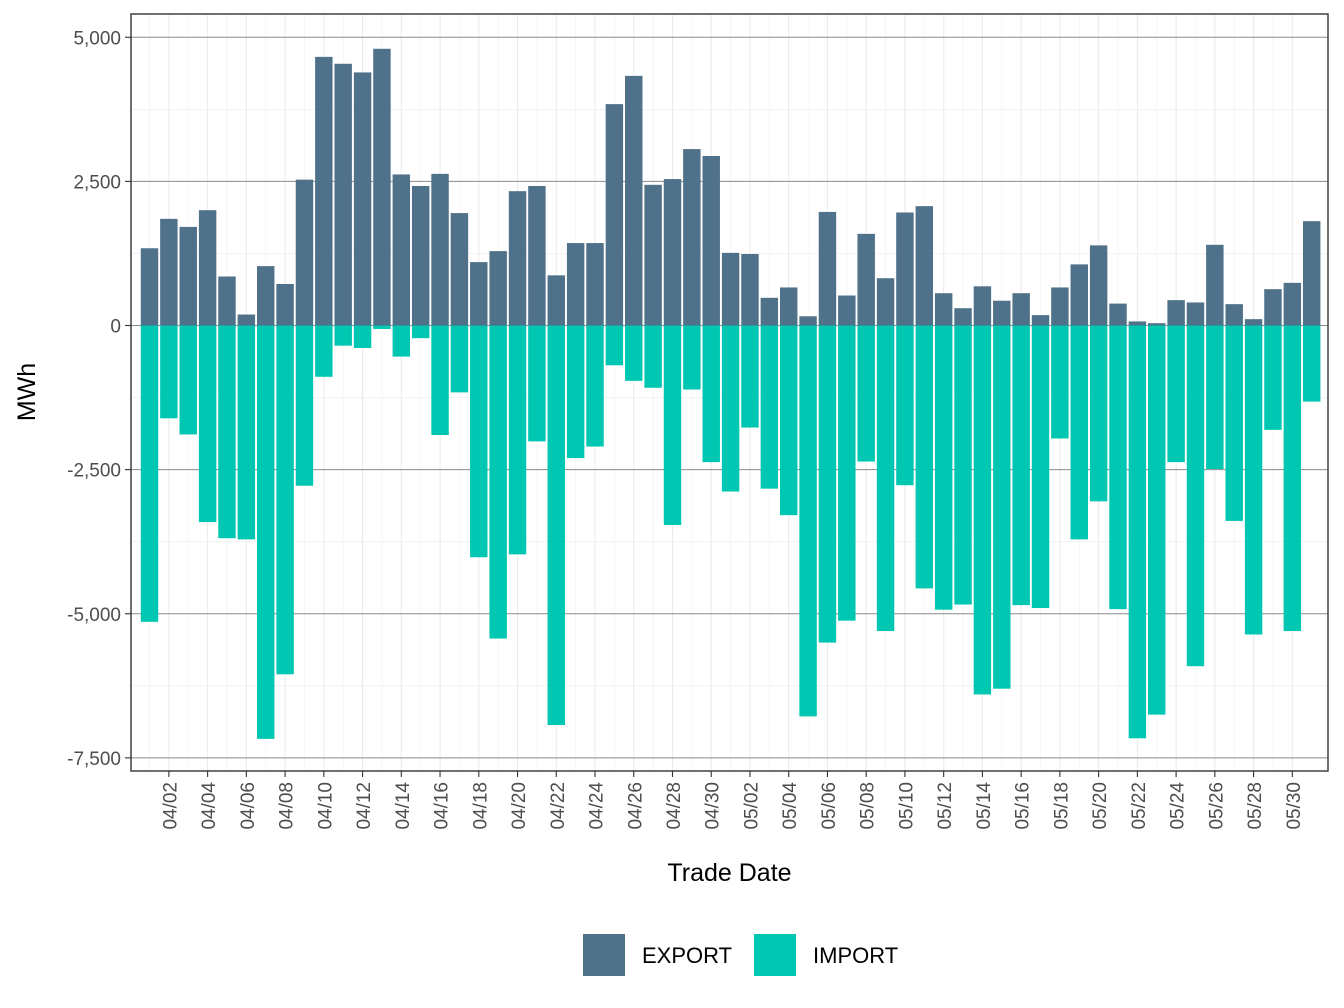 This screenshot has height=1008, width=1344. Describe the element at coordinates (1178, 806) in the screenshot. I see `x-tick-label: 05/24` at that location.